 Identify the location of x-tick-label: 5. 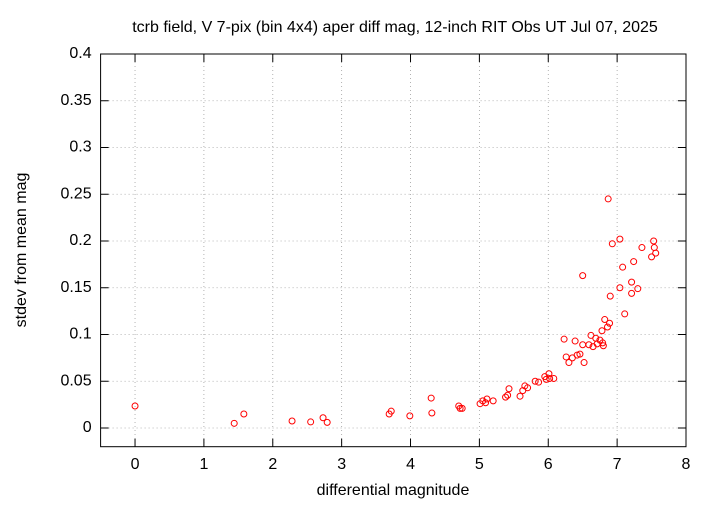
(479, 464).